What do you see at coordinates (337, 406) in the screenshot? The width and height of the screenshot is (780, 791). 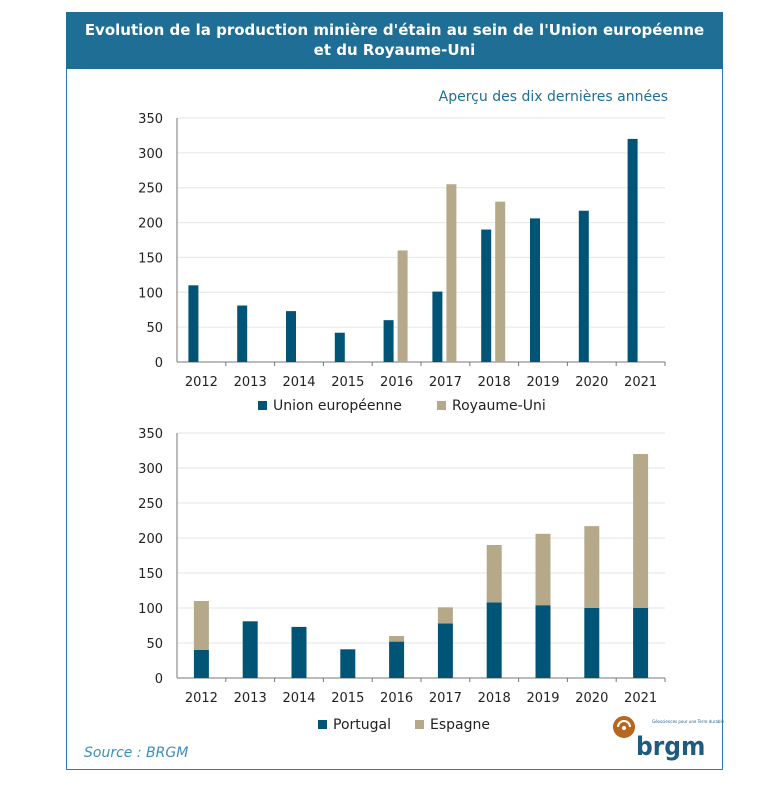 I see `legend-label: Union européenne` at bounding box center [337, 406].